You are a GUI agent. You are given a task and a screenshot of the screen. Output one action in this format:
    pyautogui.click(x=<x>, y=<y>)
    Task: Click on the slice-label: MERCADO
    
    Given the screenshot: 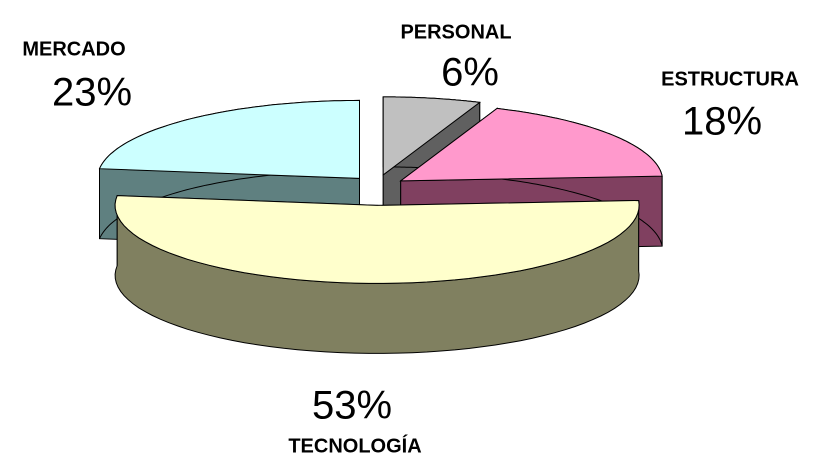 What is the action you would take?
    pyautogui.click(x=73, y=49)
    